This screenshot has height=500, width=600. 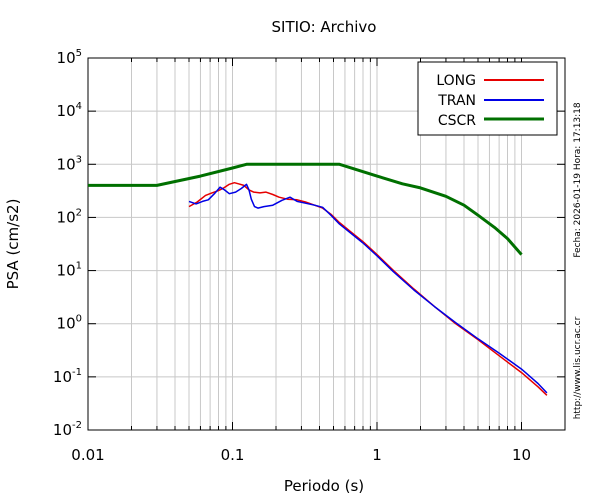 What do you see at coordinates (457, 121) in the screenshot?
I see `legend-label-cscr: CSCR` at bounding box center [457, 121].